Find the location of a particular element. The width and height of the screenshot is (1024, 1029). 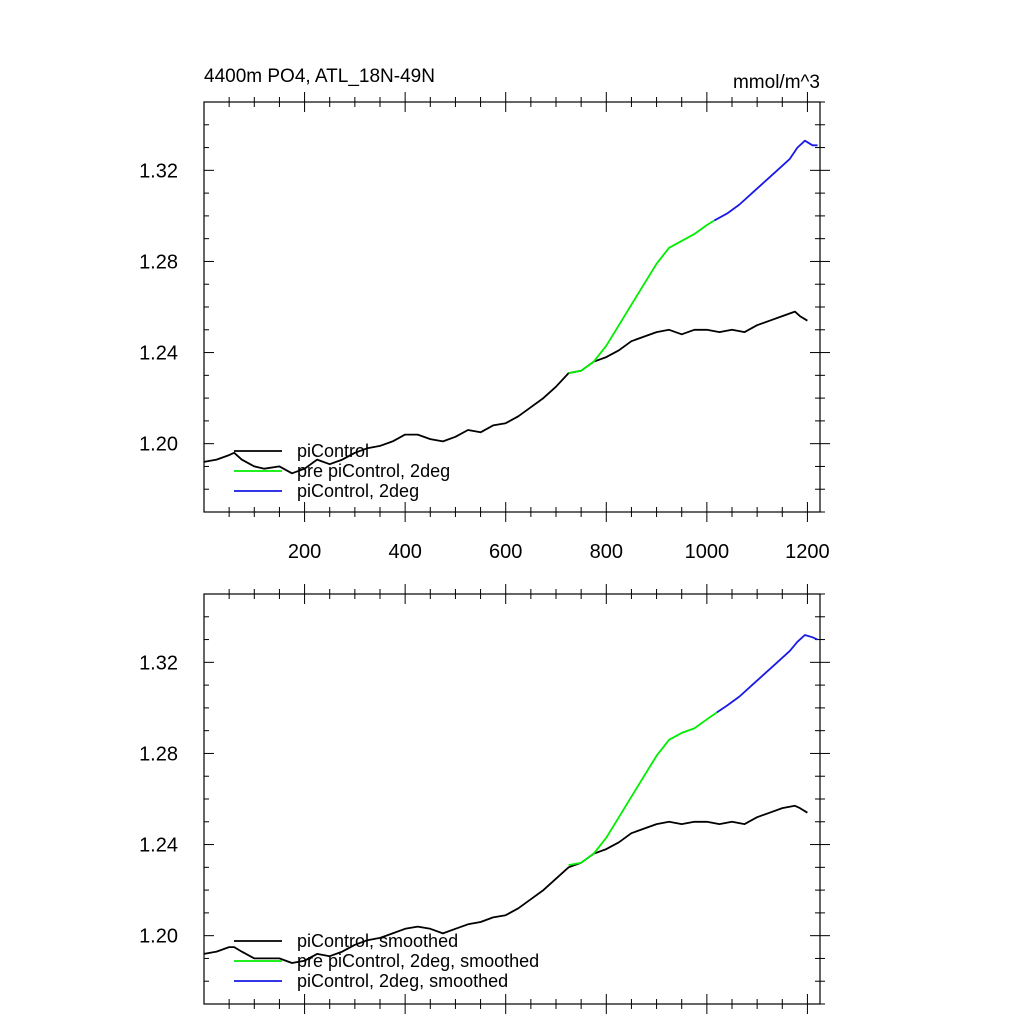

x-tick-label: 1000 is located at coordinates (707, 552).